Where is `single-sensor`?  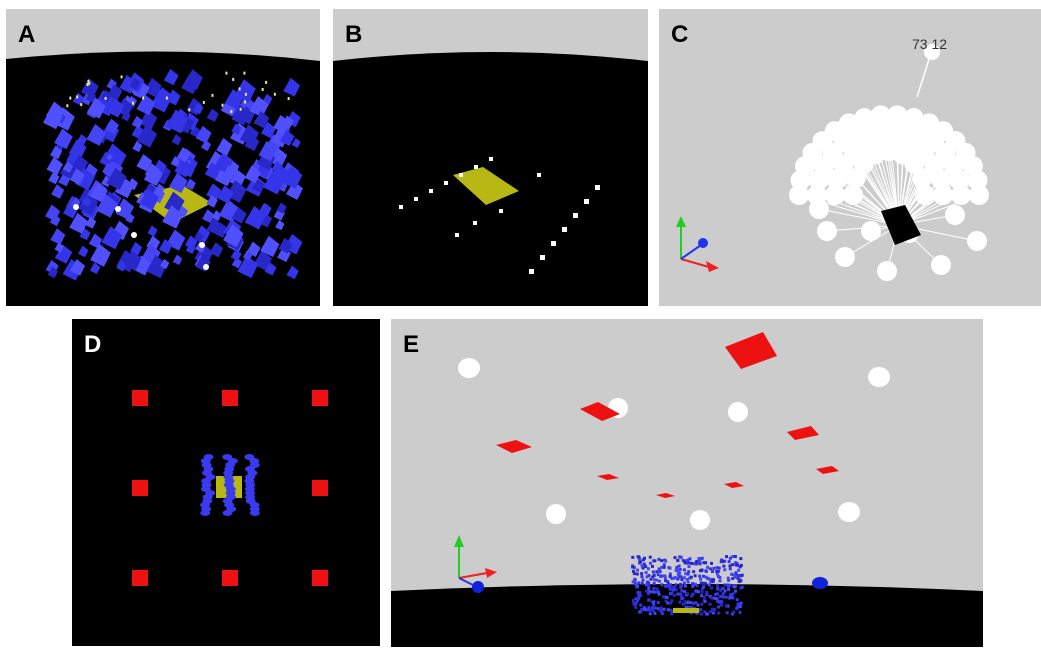
single-sensor is located at coordinates (932, 52).